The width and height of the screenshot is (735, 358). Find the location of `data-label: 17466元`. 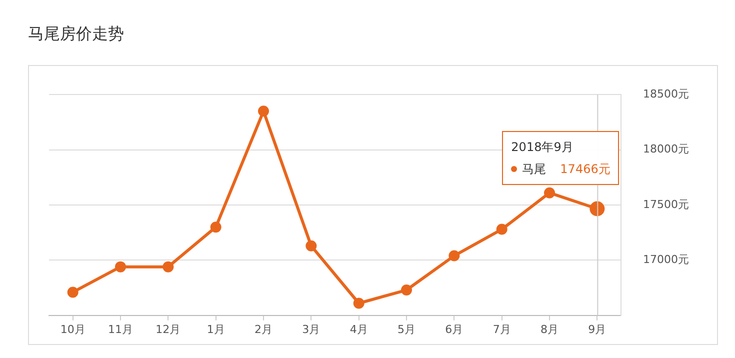

data-label: 17466元 is located at coordinates (585, 169).